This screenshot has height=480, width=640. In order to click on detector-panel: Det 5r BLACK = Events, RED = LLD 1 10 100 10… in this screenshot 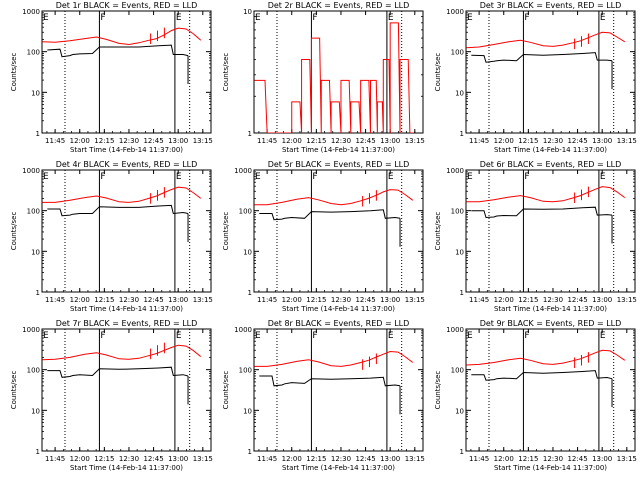, I will do `click(323, 236)`.